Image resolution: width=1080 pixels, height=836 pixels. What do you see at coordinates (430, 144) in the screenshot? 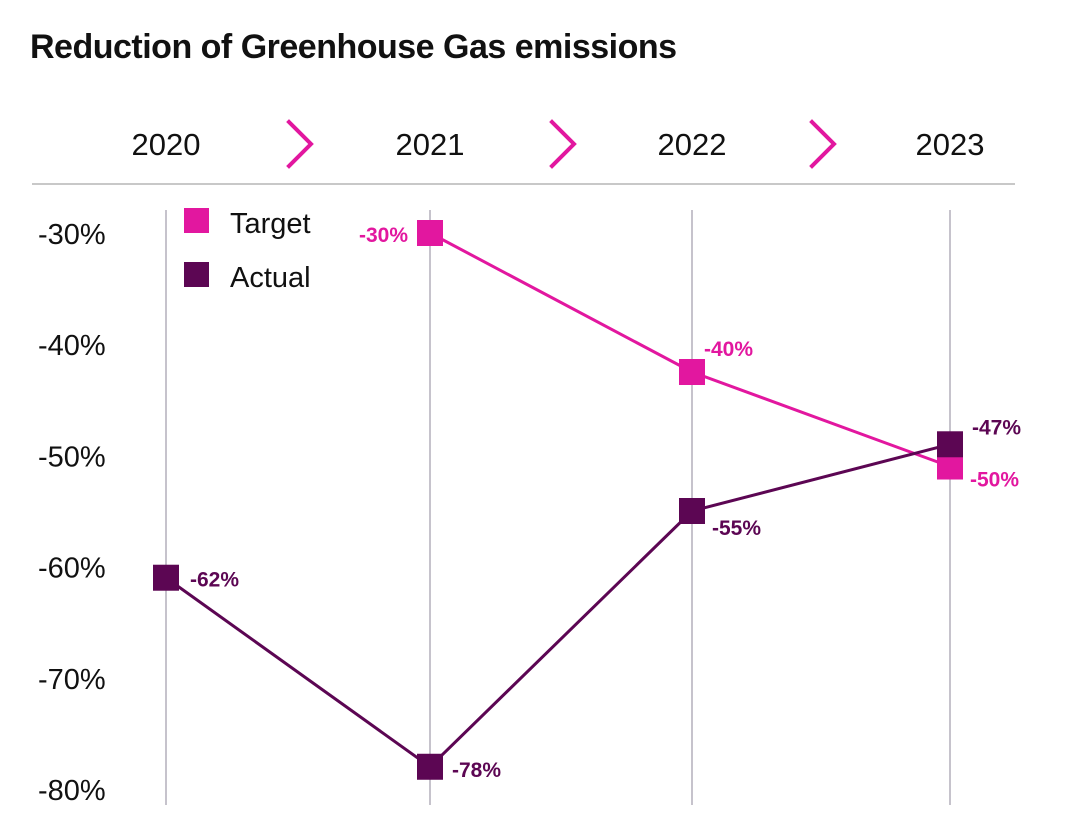
I see `year-label-2021: 2021` at bounding box center [430, 144].